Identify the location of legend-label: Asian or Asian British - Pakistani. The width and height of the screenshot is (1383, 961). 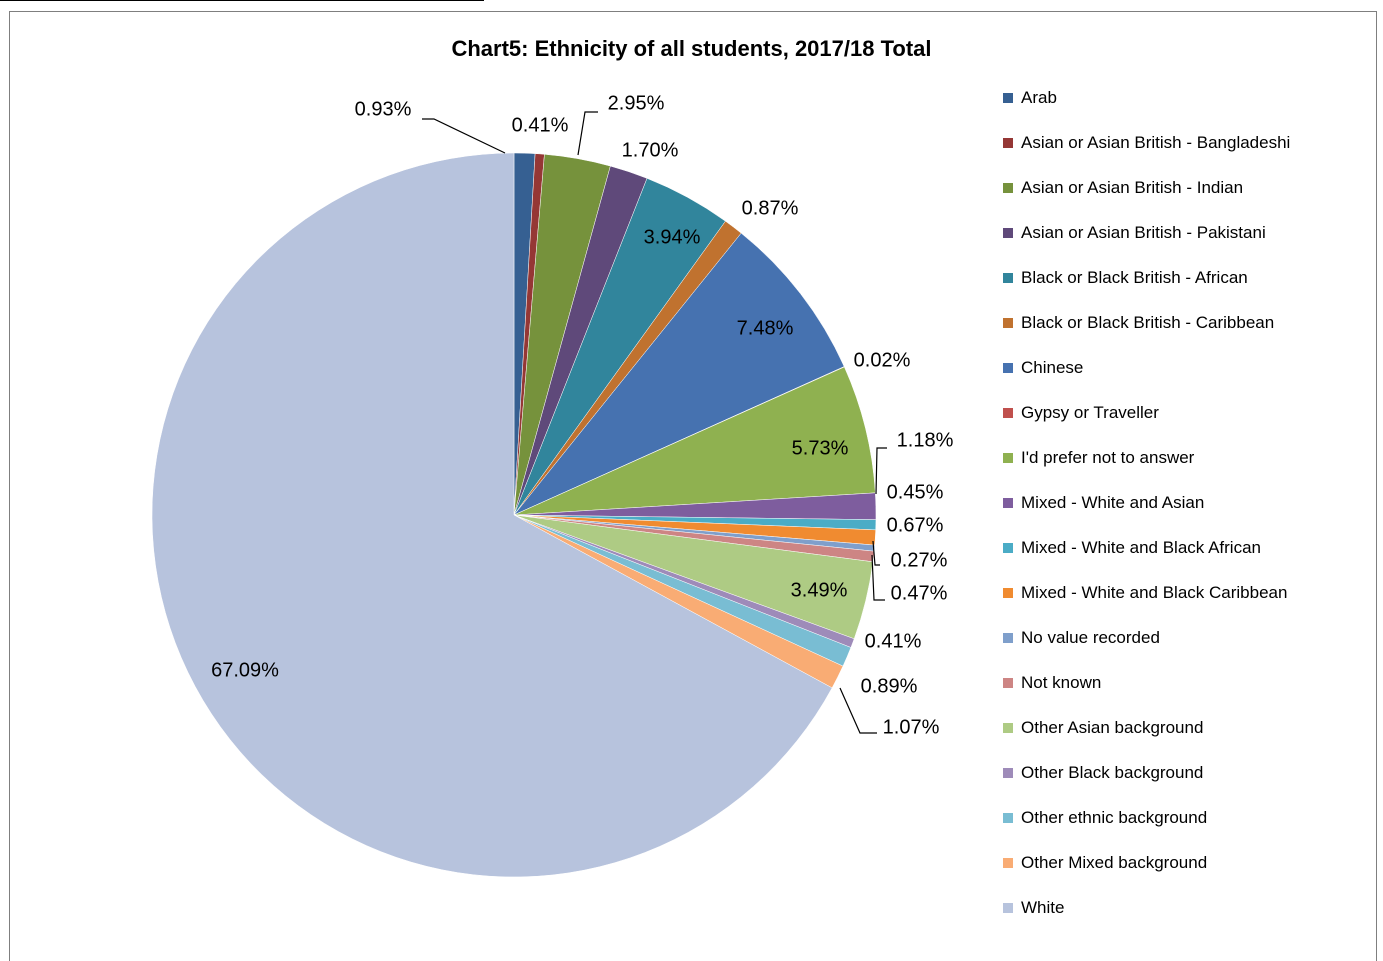
(1143, 232).